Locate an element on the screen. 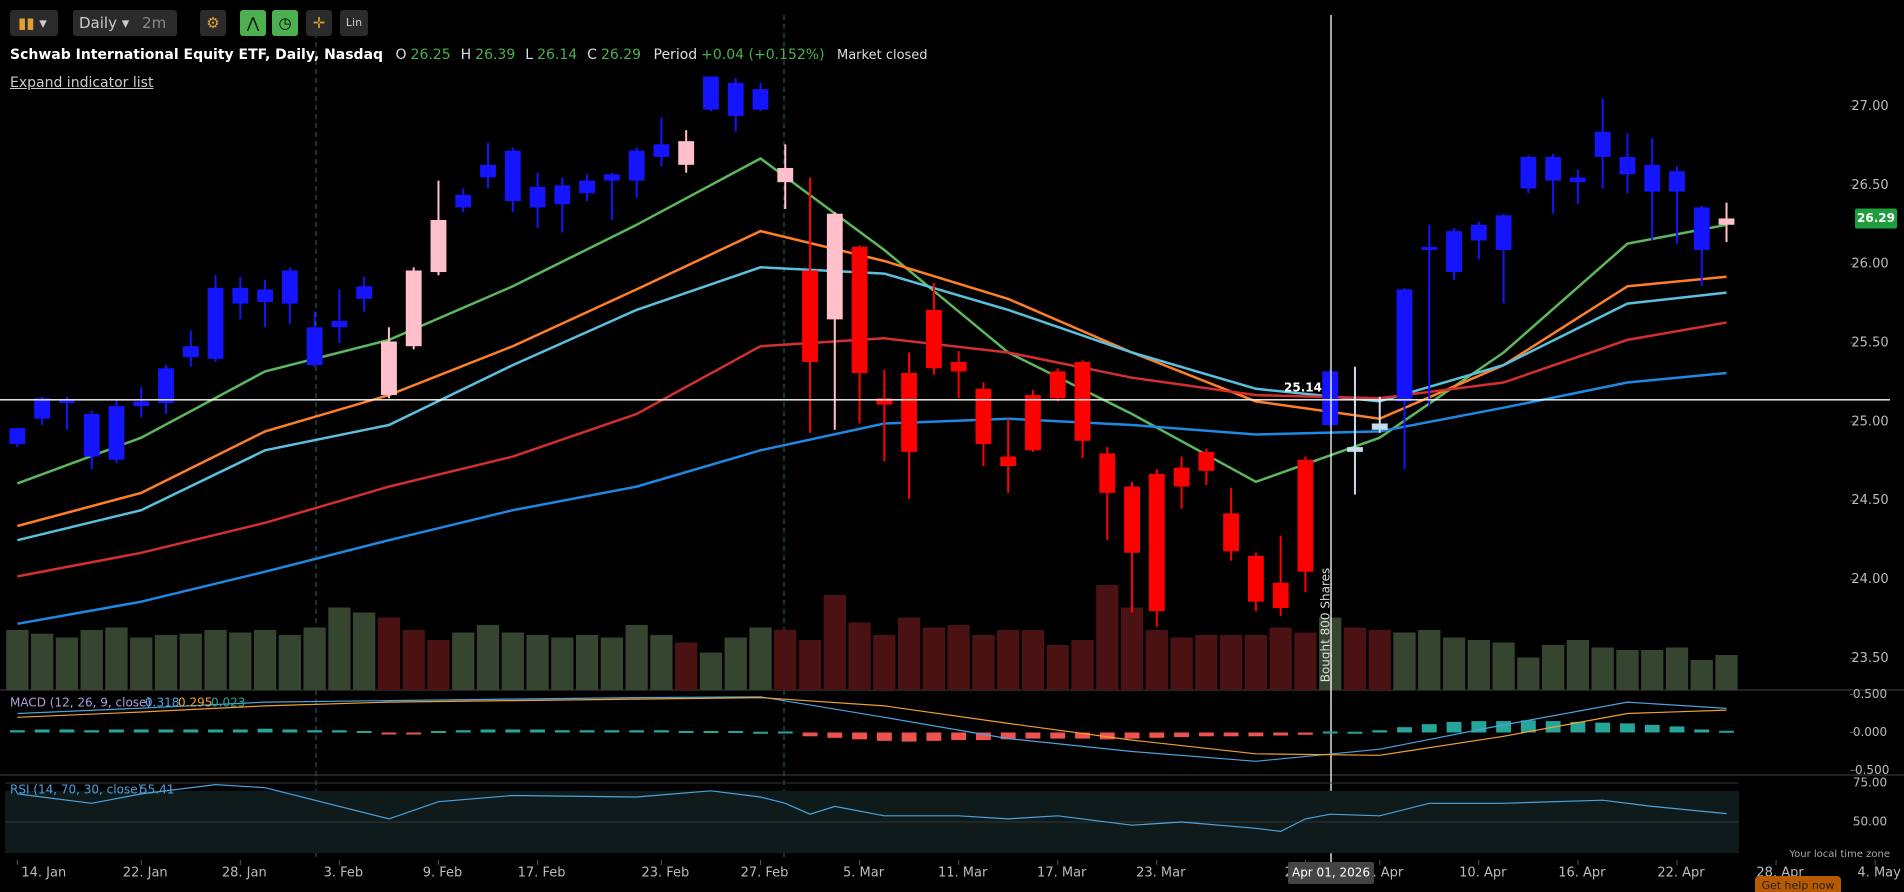 This screenshot has height=892, width=1904. macd-value: 0.318 is located at coordinates (162, 703).